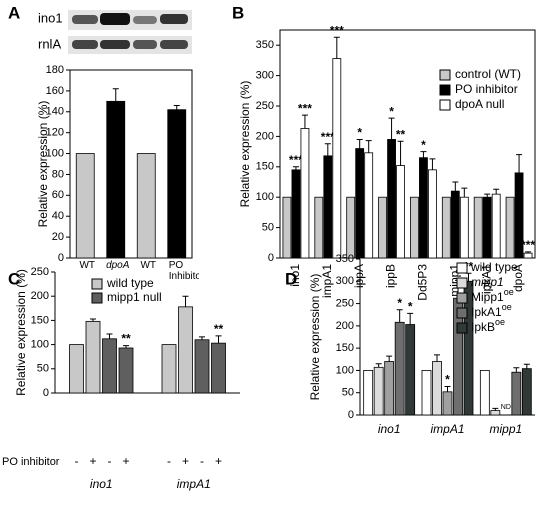 The width and height of the screenshot is (540, 514). Describe the element at coordinates (423, 282) in the screenshot. I see `x-tick-label: Dd5P3` at that location.